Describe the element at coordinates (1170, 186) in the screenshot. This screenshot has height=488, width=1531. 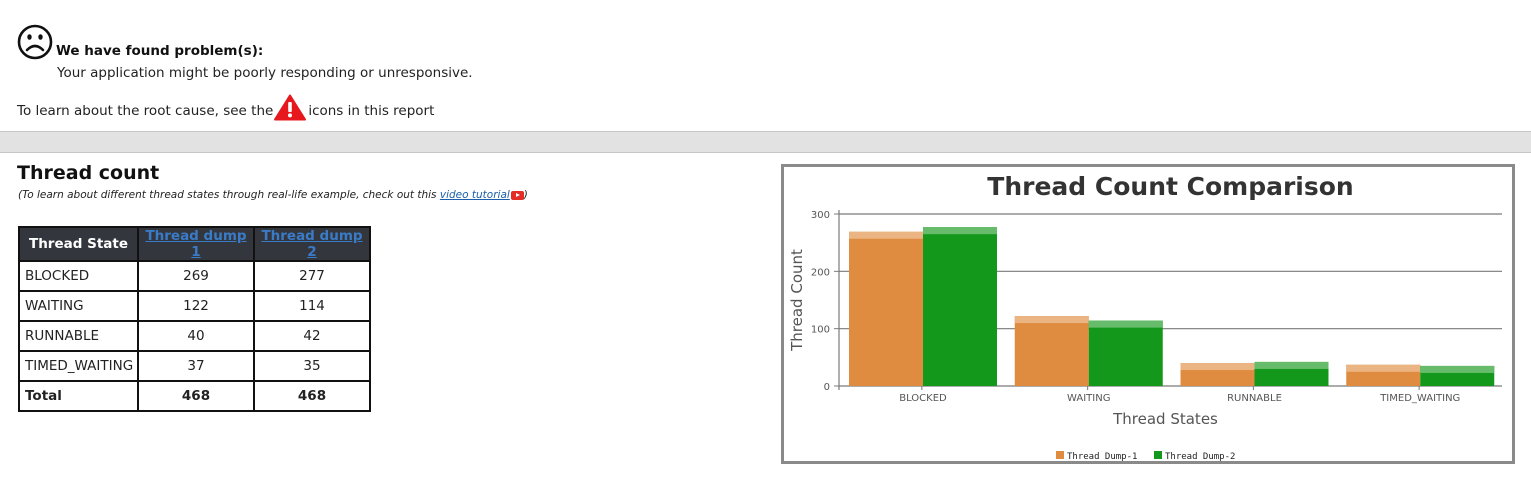
I see `chart-title: Thread Count Comparison` at that location.